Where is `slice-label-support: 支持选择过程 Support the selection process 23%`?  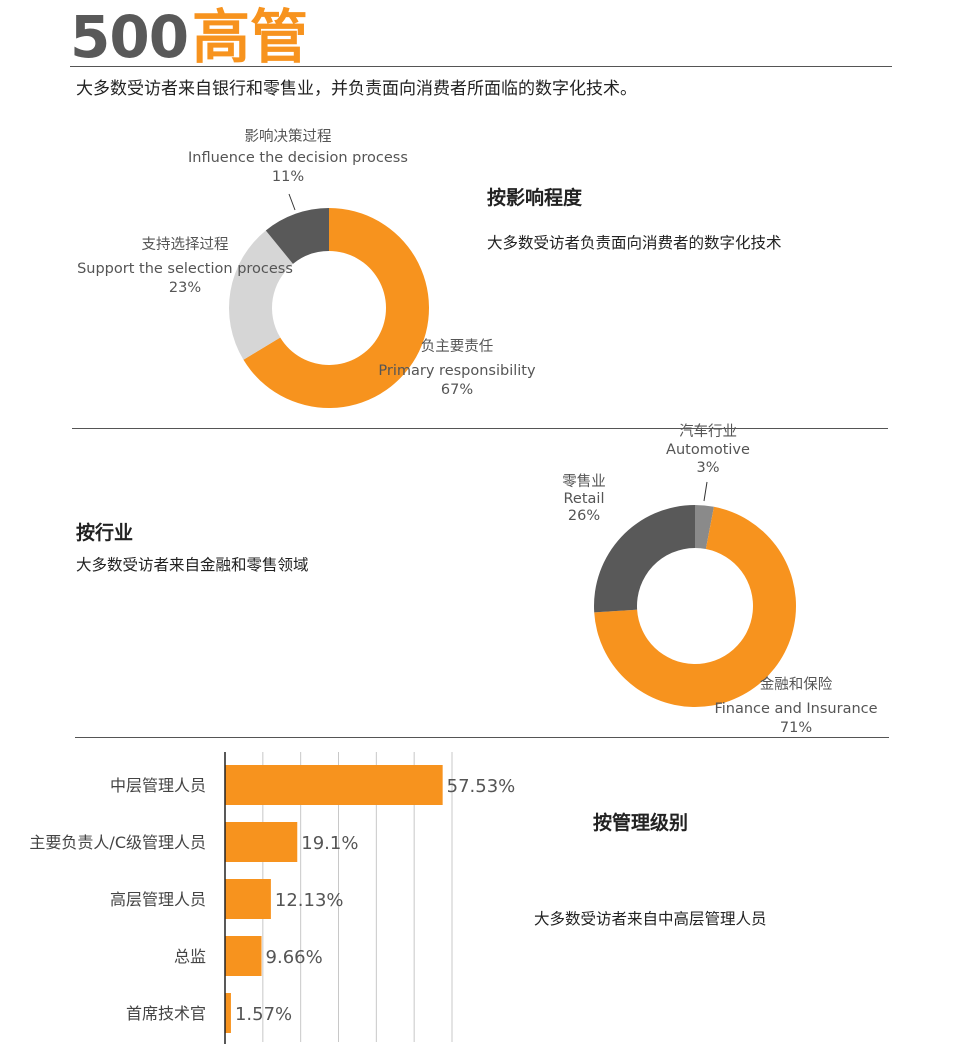
slice-label-support: 支持选择过程 Support the selection process 23% is located at coordinates (185, 267).